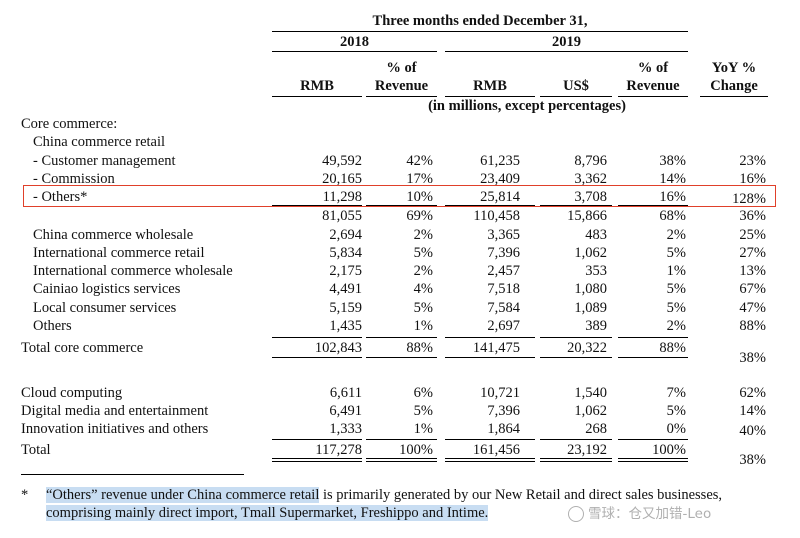 The width and height of the screenshot is (800, 538). I want to click on cell-pct19: 7%, so click(676, 393).